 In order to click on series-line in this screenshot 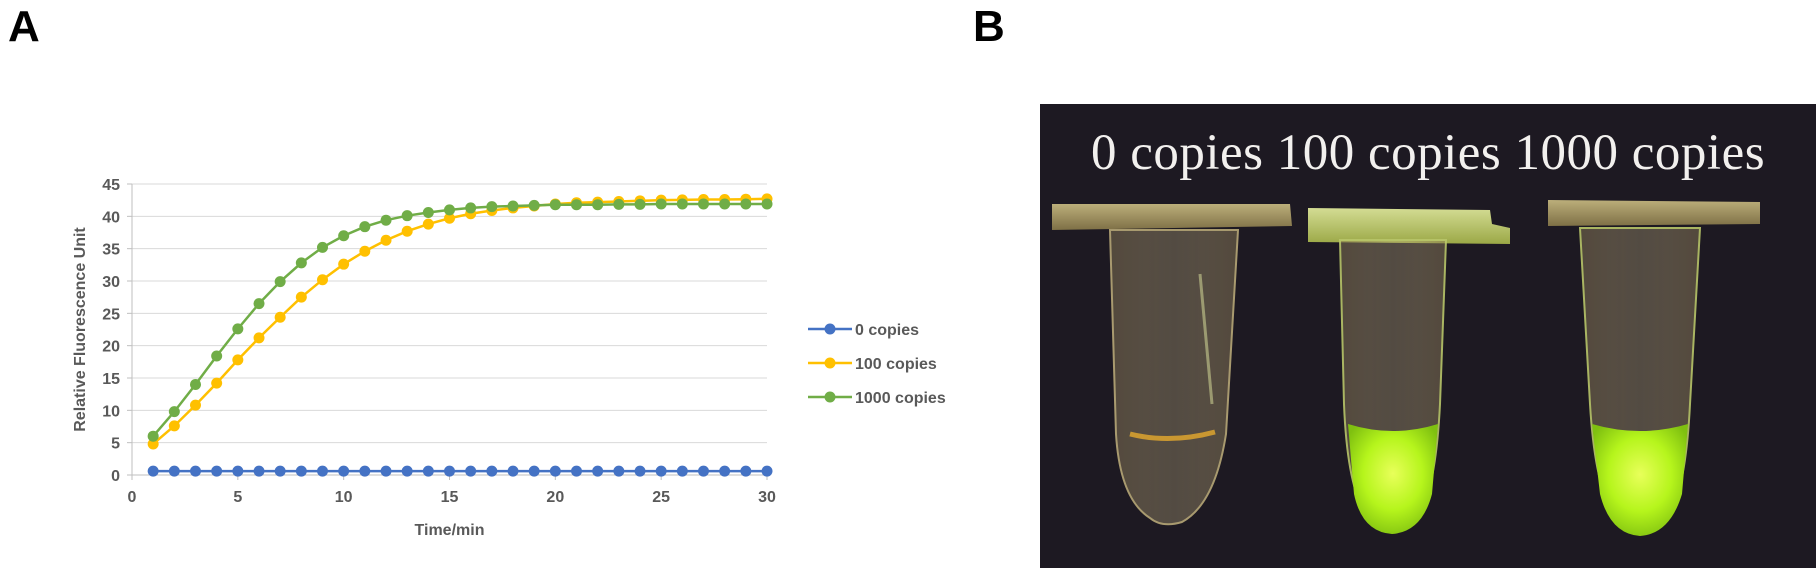, I will do `click(459, 320)`.